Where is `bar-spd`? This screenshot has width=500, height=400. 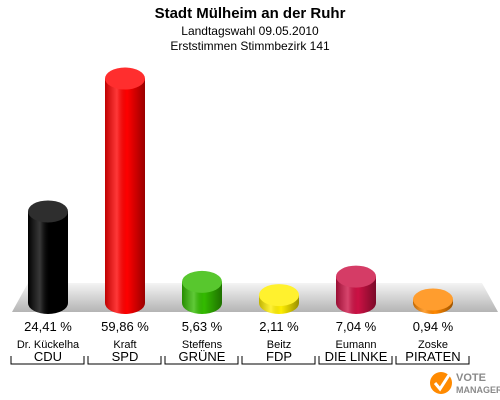
bar-spd is located at coordinates (125, 191).